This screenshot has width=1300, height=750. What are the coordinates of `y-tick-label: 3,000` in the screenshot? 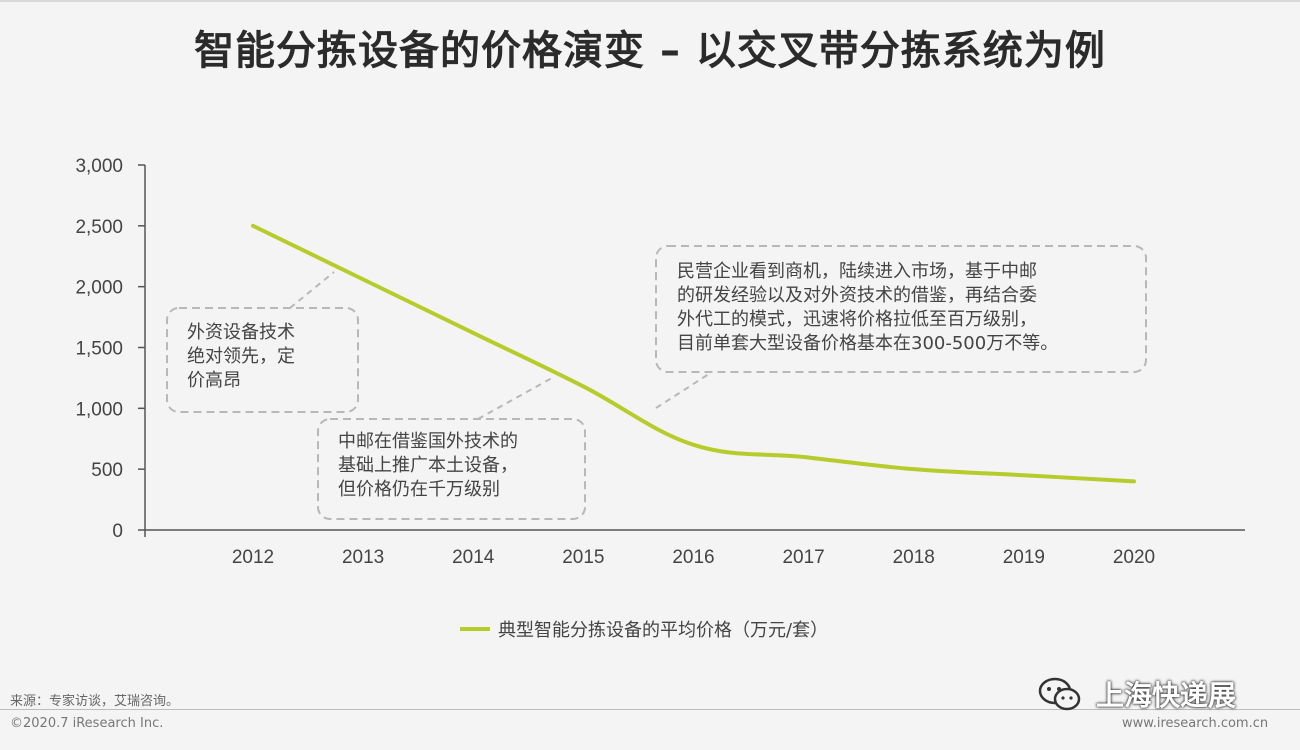 It's located at (99, 166).